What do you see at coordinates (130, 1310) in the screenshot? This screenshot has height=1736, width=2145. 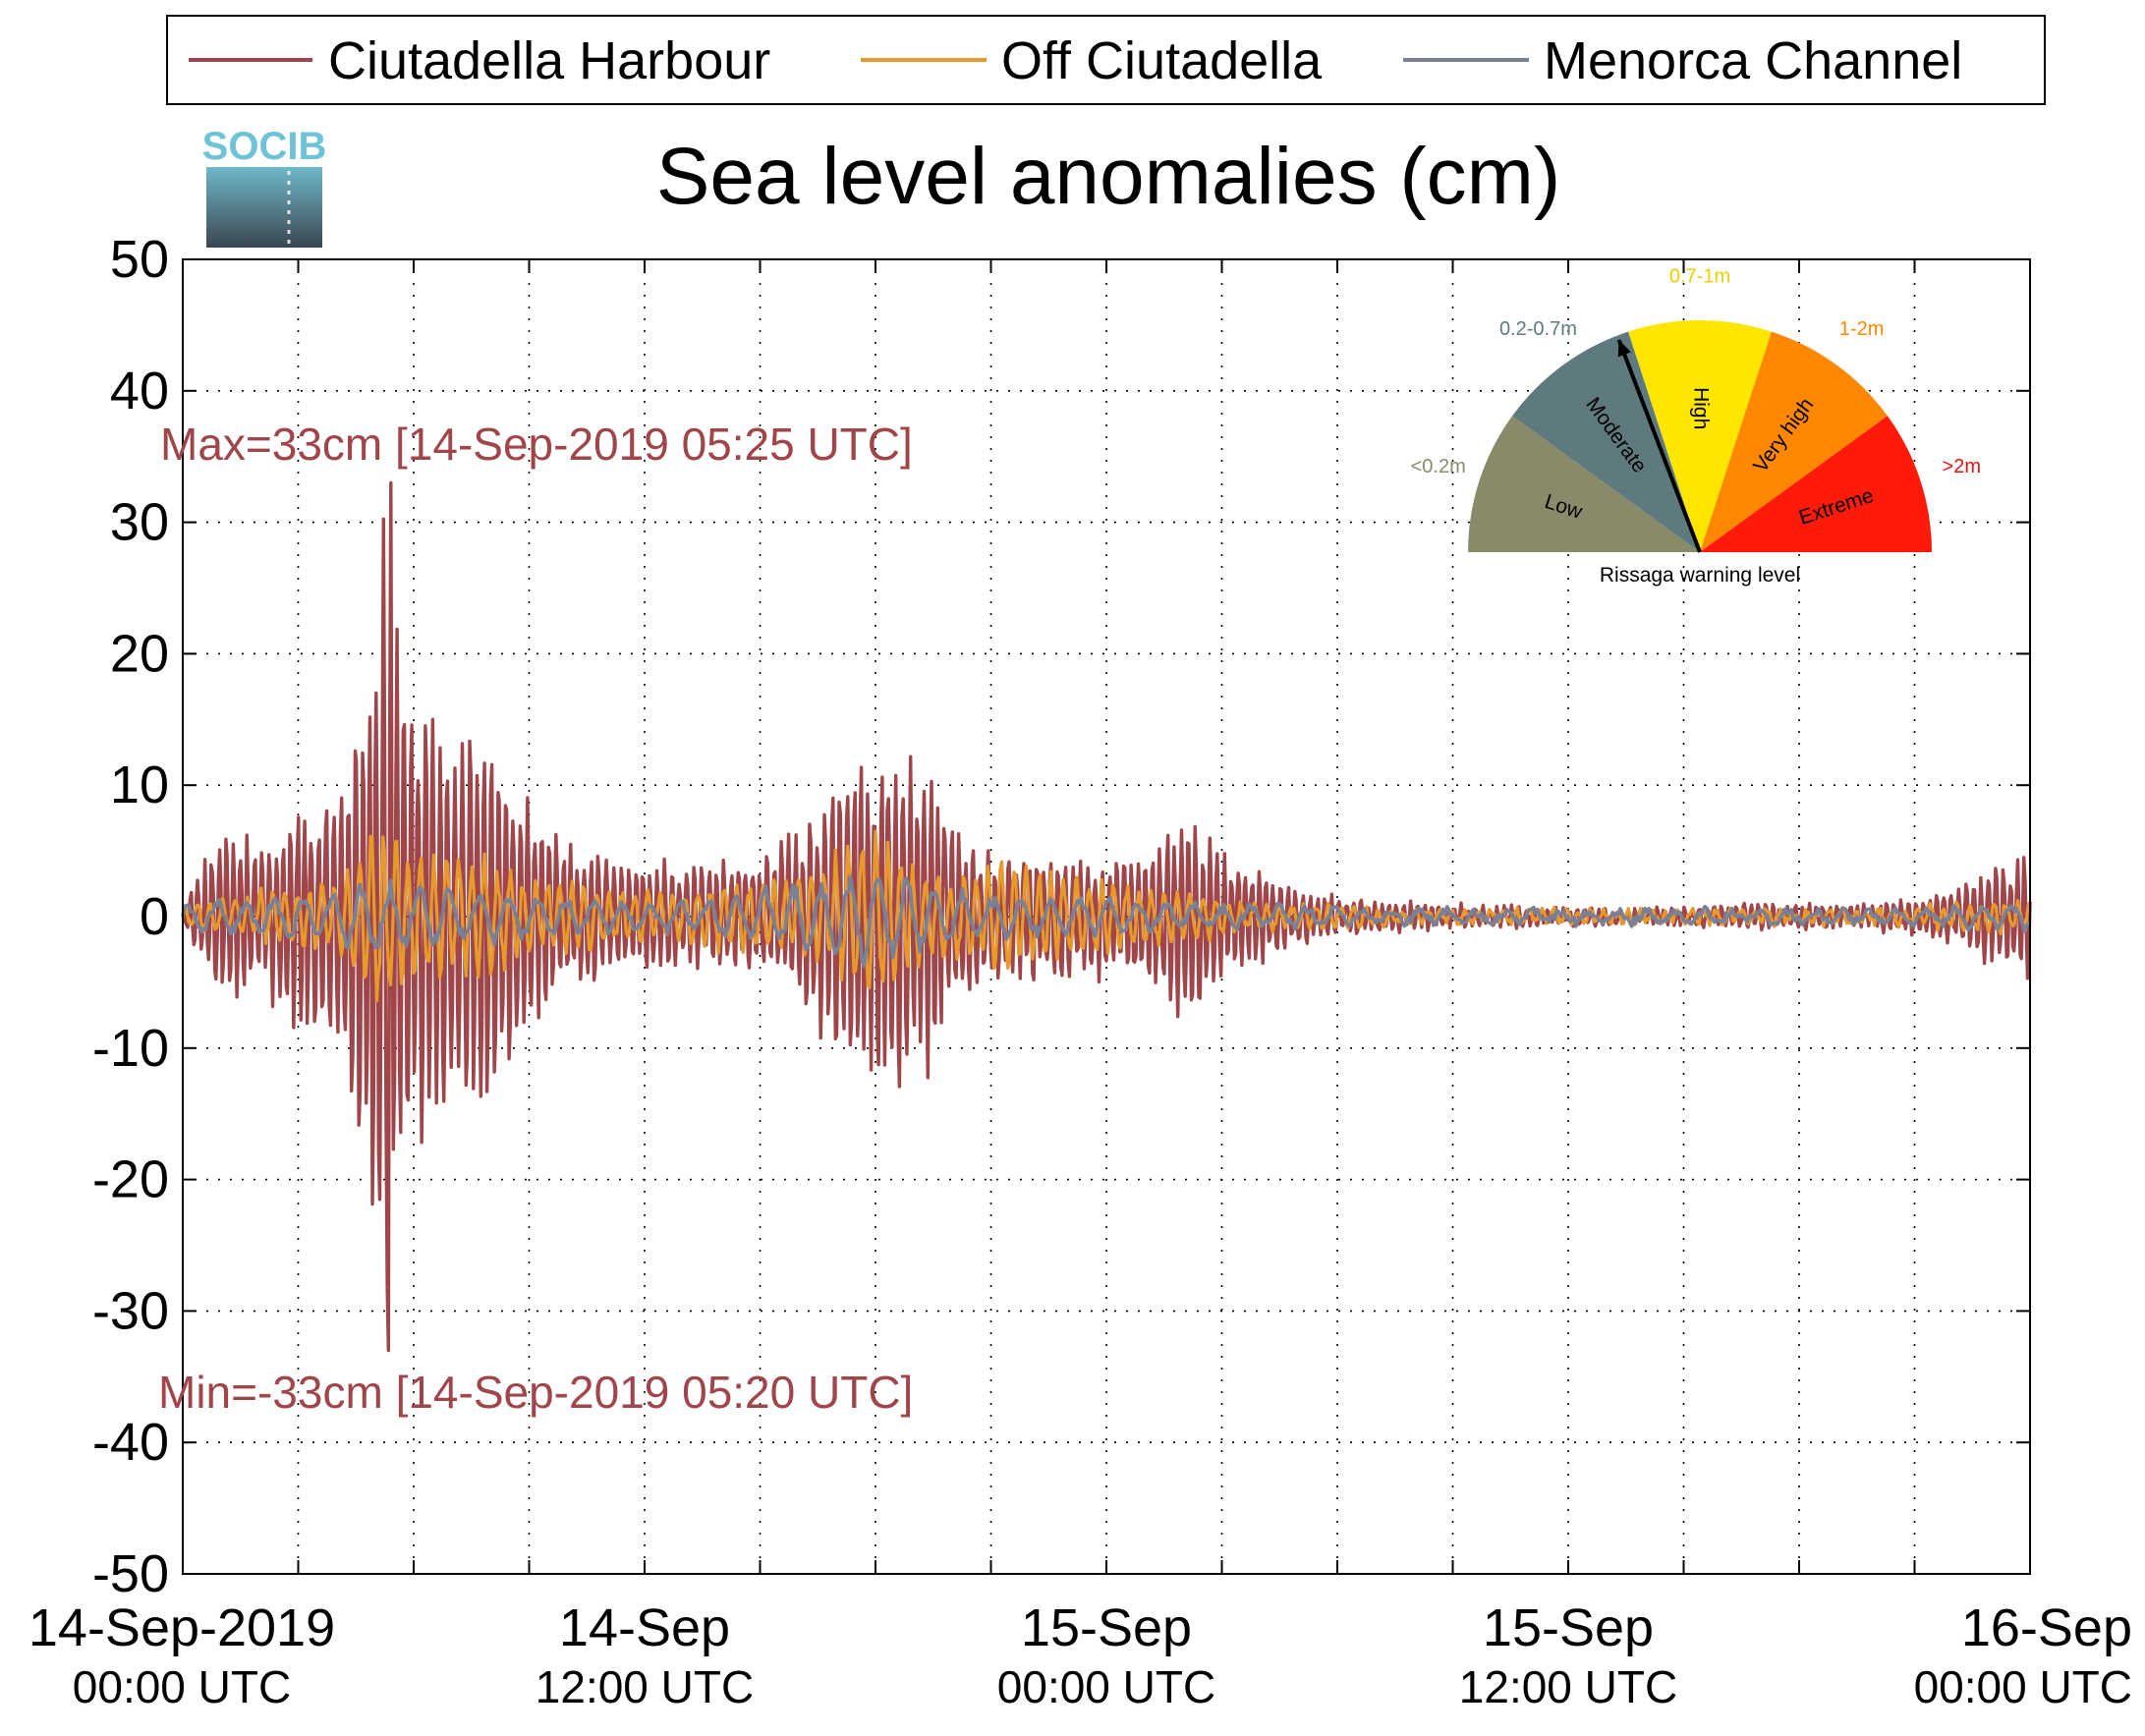 I see `y-tick-label: -30` at bounding box center [130, 1310].